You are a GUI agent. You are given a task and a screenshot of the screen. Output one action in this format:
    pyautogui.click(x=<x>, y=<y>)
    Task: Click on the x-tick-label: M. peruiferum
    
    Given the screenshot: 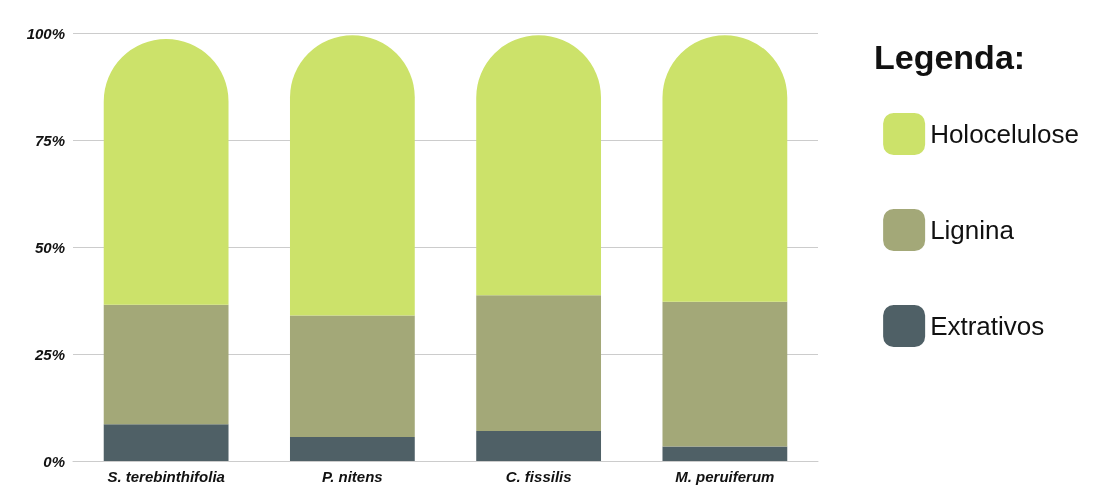 What is the action you would take?
    pyautogui.click(x=725, y=476)
    